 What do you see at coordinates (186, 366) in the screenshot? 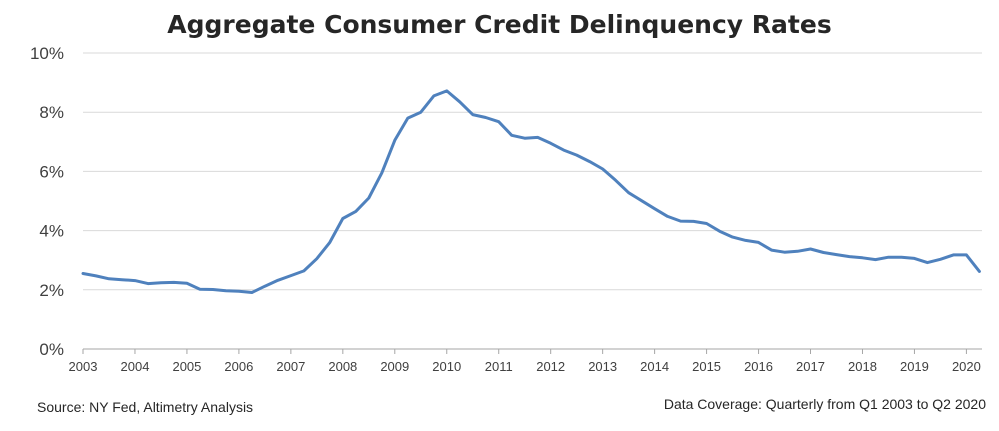
I see `x-tick-label: 2005` at bounding box center [186, 366].